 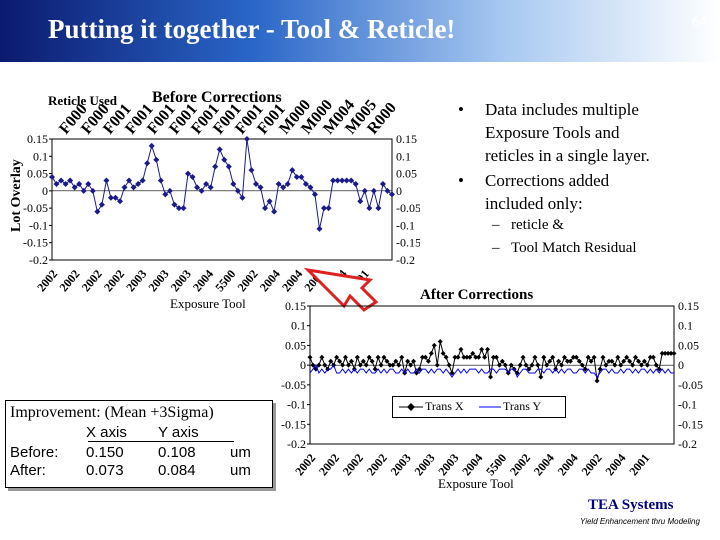 What do you see at coordinates (522, 406) in the screenshot?
I see `legend-trans-y: Trans Y` at bounding box center [522, 406].